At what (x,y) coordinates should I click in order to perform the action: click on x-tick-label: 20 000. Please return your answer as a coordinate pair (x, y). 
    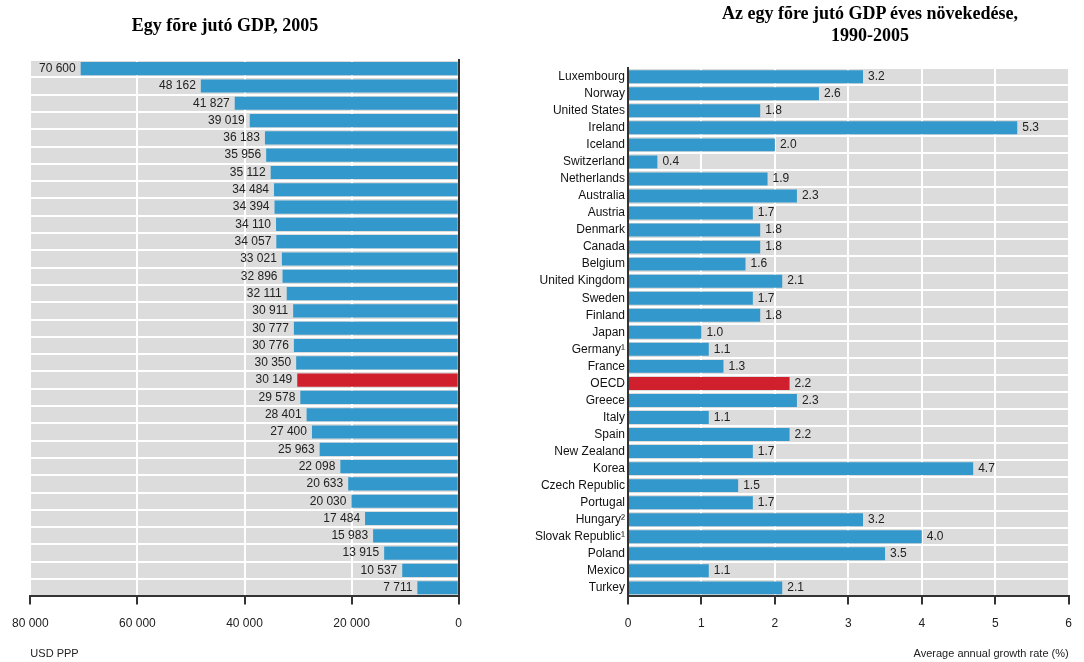
    Looking at the image, I should click on (352, 622).